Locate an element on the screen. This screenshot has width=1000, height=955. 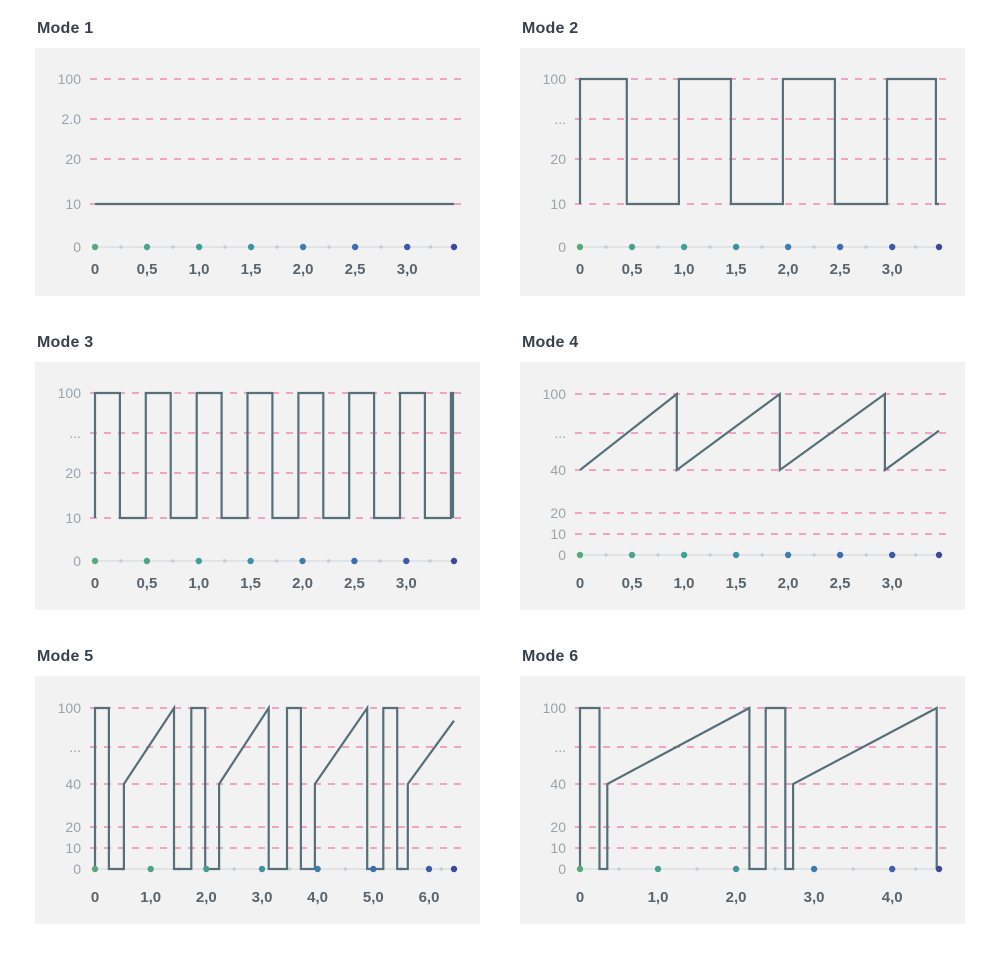
svg-text: 6,0 is located at coordinates (429, 897).